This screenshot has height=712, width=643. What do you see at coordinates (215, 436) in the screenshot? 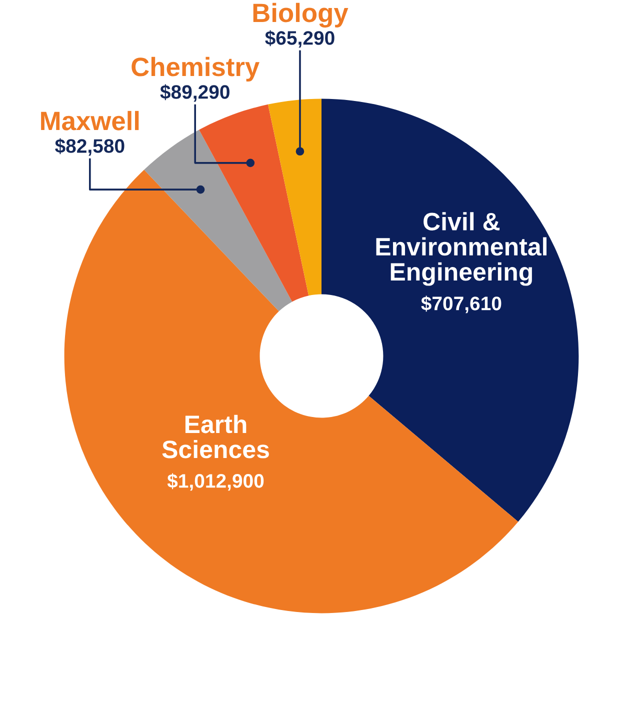
I see `slice-label: Earth Sciences` at bounding box center [215, 436].